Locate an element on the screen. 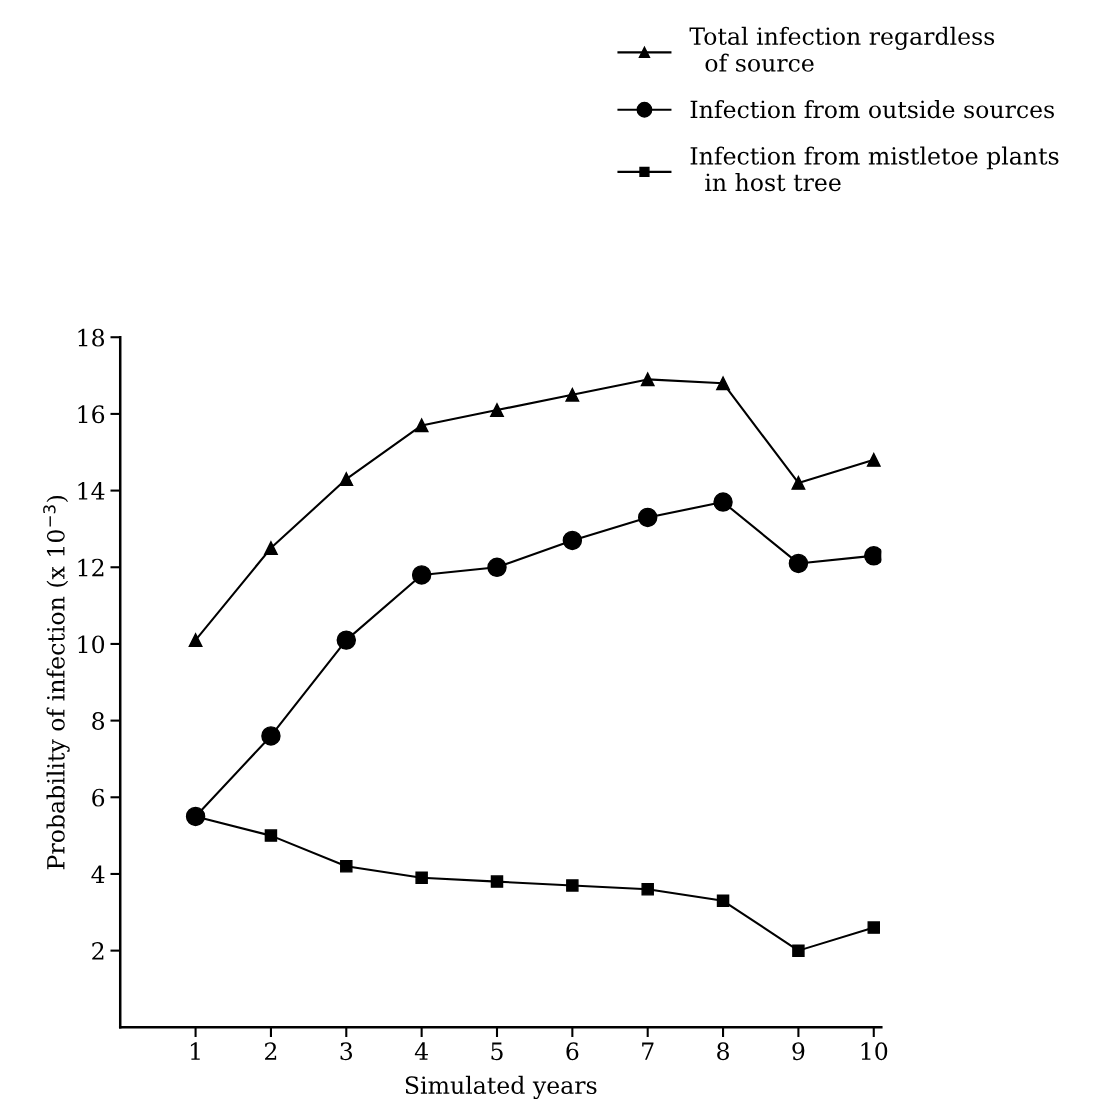  x-tick-label: 6 is located at coordinates (572, 1051).